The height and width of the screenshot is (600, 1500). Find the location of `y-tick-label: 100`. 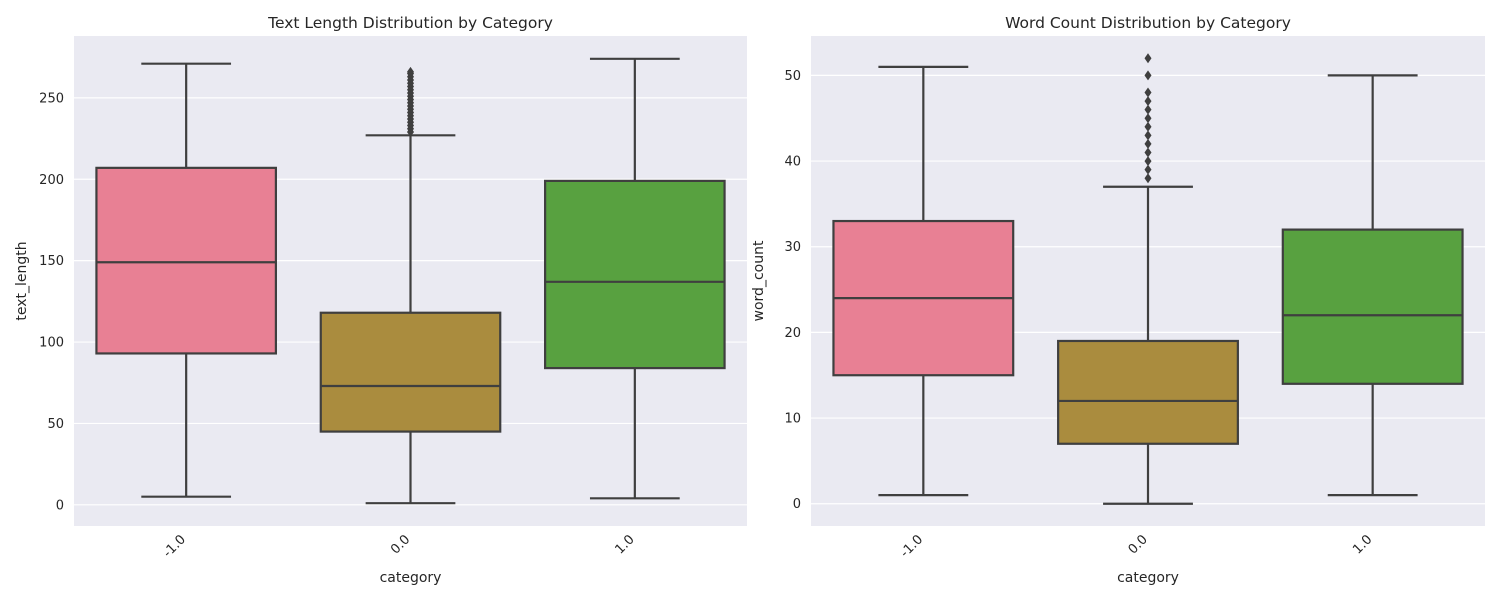

y-tick-label: 100 is located at coordinates (51, 343).